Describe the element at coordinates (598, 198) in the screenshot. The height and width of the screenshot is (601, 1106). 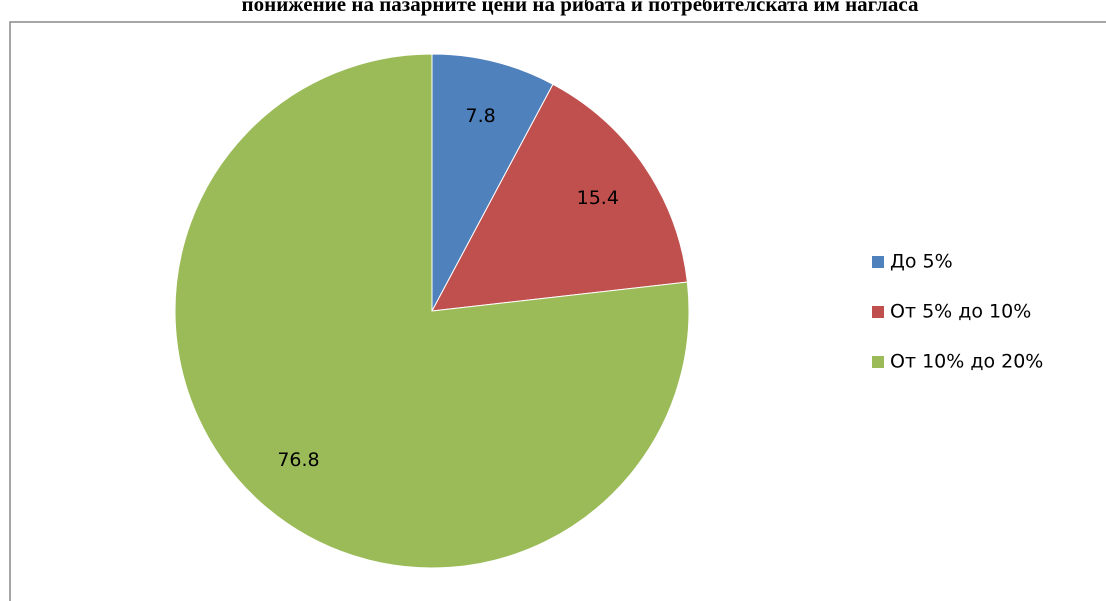
I see `data-label: 15.4` at that location.